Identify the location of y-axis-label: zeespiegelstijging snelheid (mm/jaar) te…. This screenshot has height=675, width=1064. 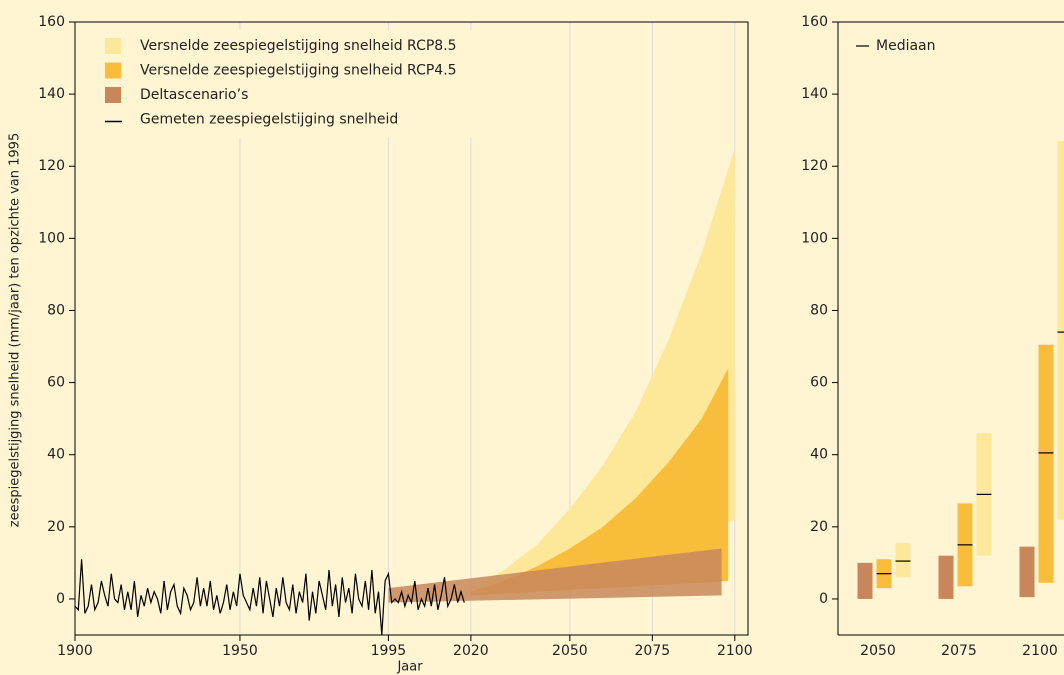
(15, 330).